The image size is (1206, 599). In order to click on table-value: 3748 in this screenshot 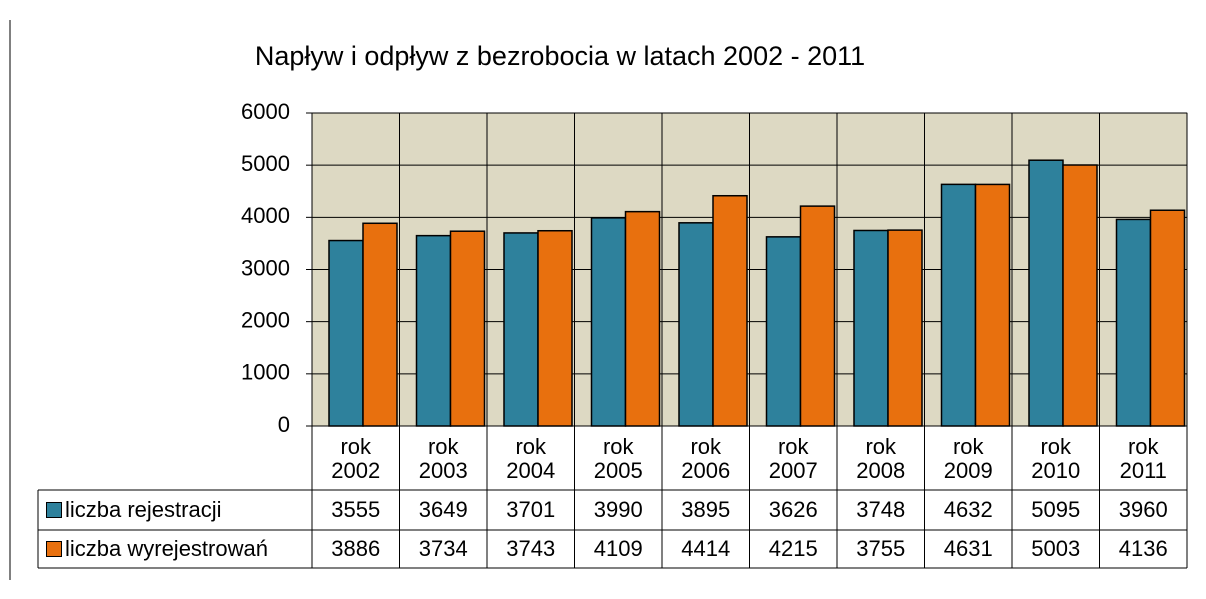, I will do `click(881, 509)`.